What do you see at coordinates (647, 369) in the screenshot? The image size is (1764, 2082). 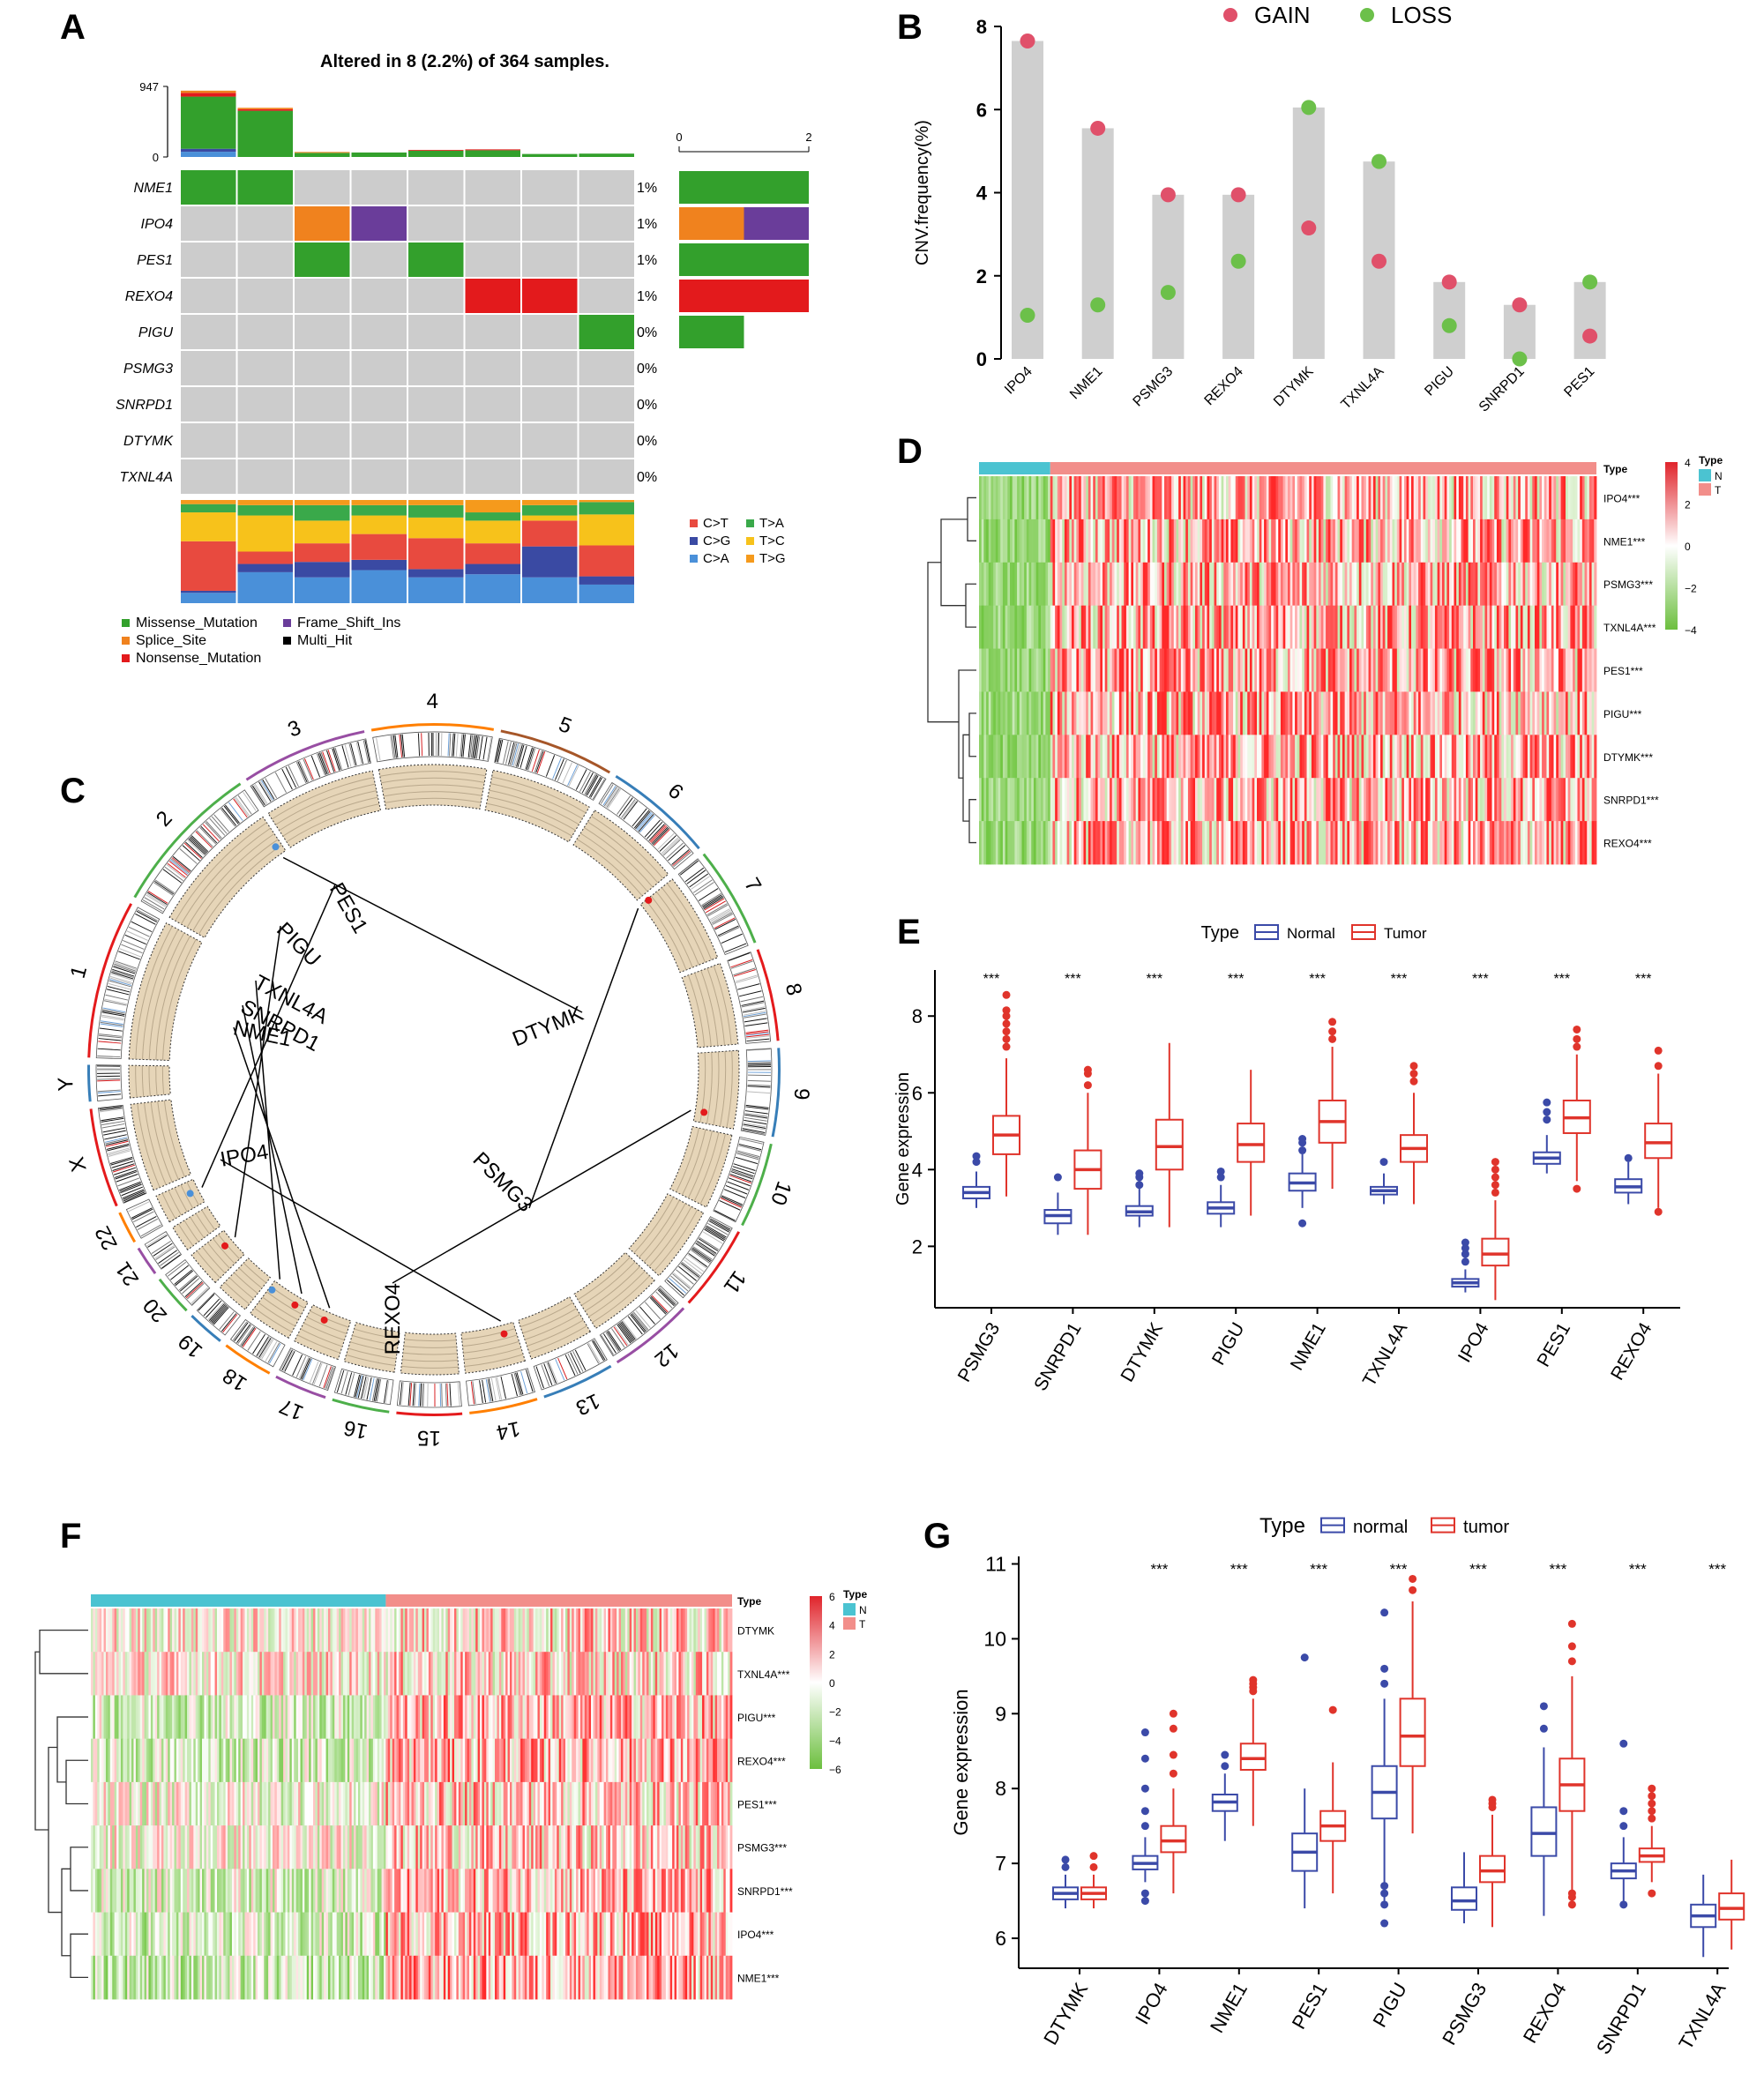 I see `gene-percent: 0%` at bounding box center [647, 369].